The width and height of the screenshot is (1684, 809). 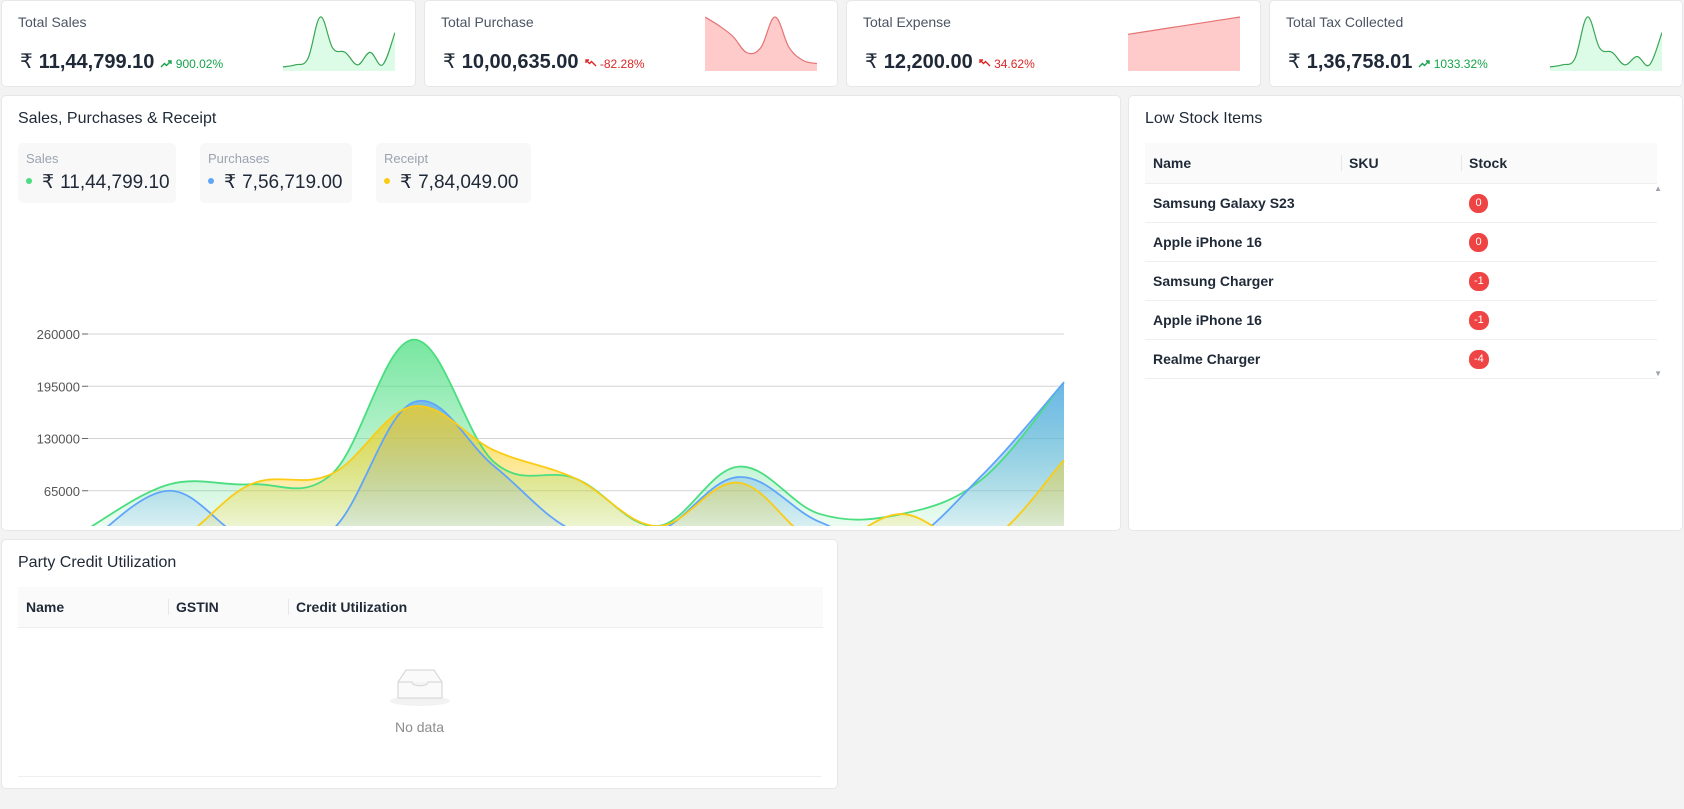 I want to click on column-header-stock: Stock, so click(x=1559, y=163).